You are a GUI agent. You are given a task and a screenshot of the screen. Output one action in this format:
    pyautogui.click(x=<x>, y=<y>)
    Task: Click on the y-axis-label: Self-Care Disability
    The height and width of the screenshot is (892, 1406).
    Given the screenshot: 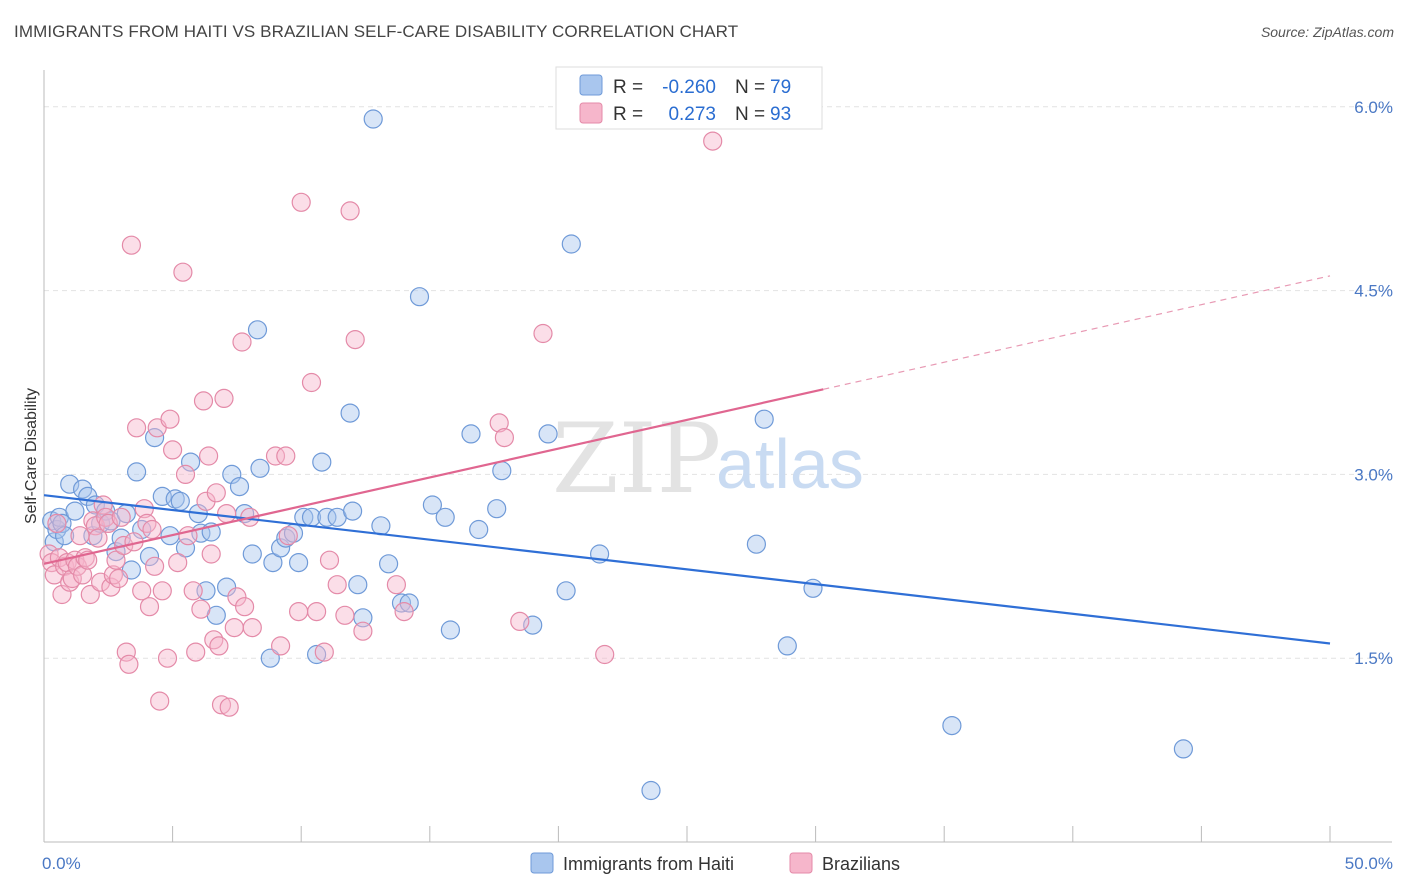 What is the action you would take?
    pyautogui.click(x=31, y=456)
    